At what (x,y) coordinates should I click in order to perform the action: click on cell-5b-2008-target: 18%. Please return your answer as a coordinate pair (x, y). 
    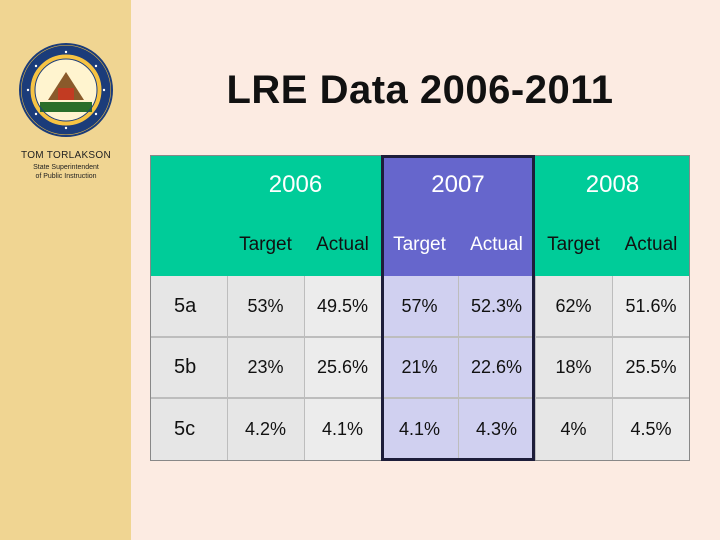
    Looking at the image, I should click on (573, 367).